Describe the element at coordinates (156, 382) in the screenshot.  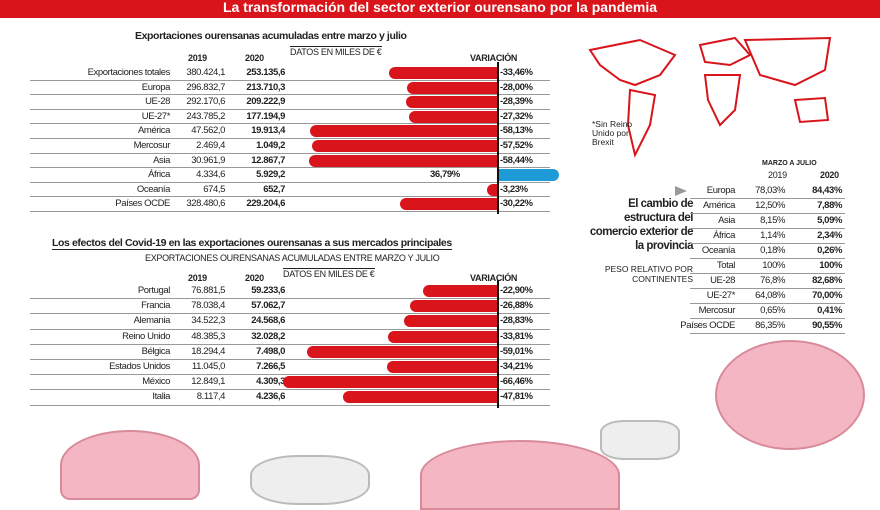
I see `row-label: México` at that location.